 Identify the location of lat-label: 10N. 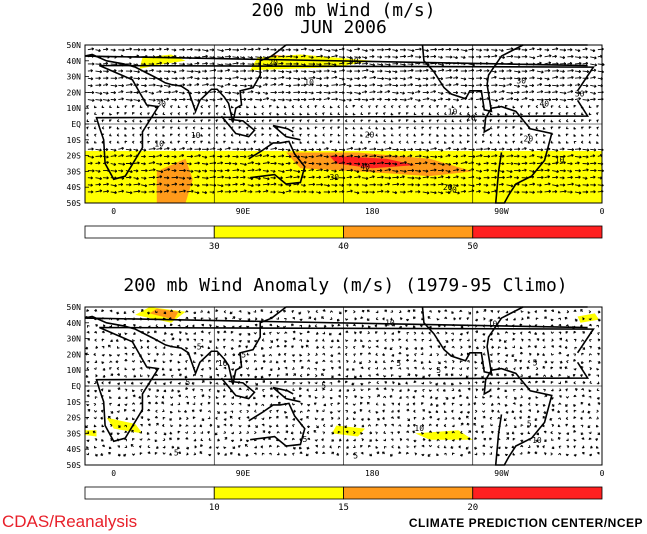
(74, 370).